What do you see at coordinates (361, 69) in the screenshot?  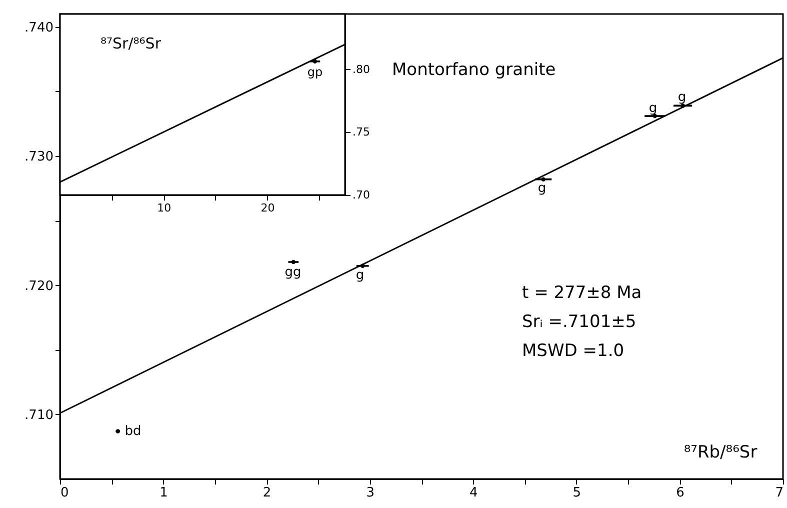 I see `y-tick-label: .80` at bounding box center [361, 69].